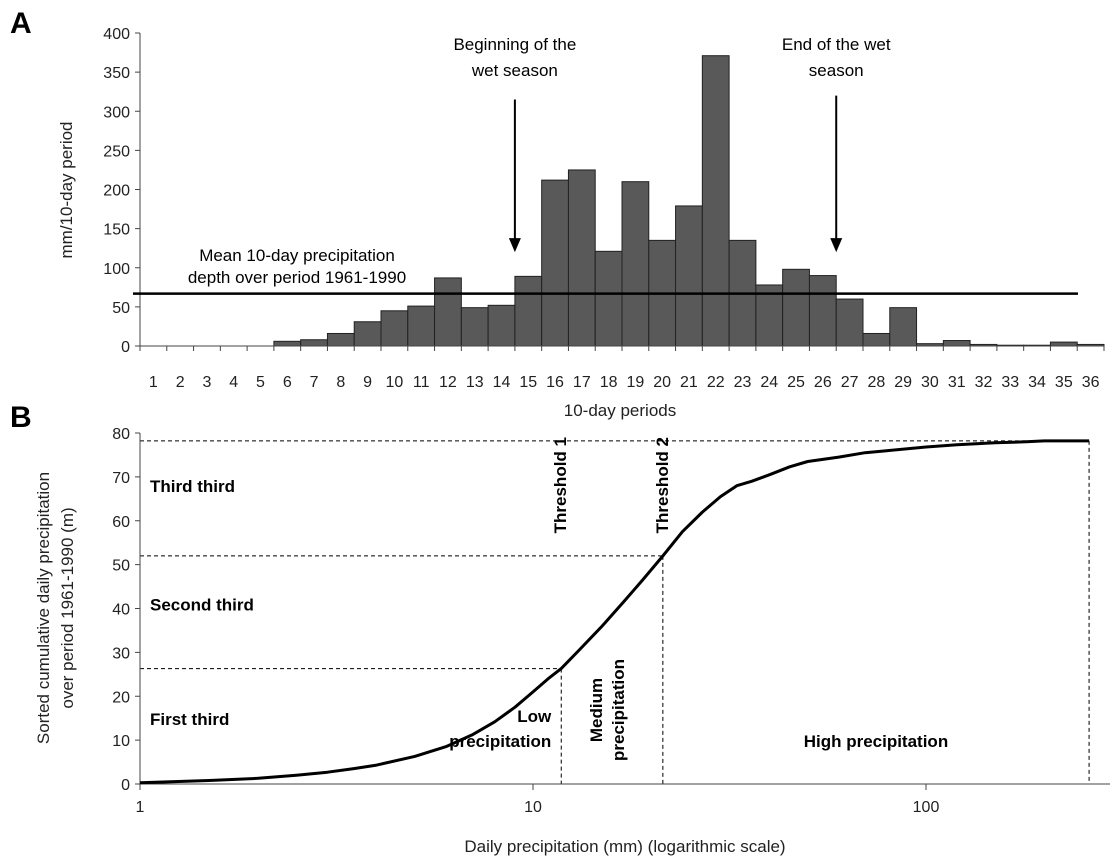  What do you see at coordinates (836, 70) in the screenshot?
I see `season-annotation-text: season` at bounding box center [836, 70].